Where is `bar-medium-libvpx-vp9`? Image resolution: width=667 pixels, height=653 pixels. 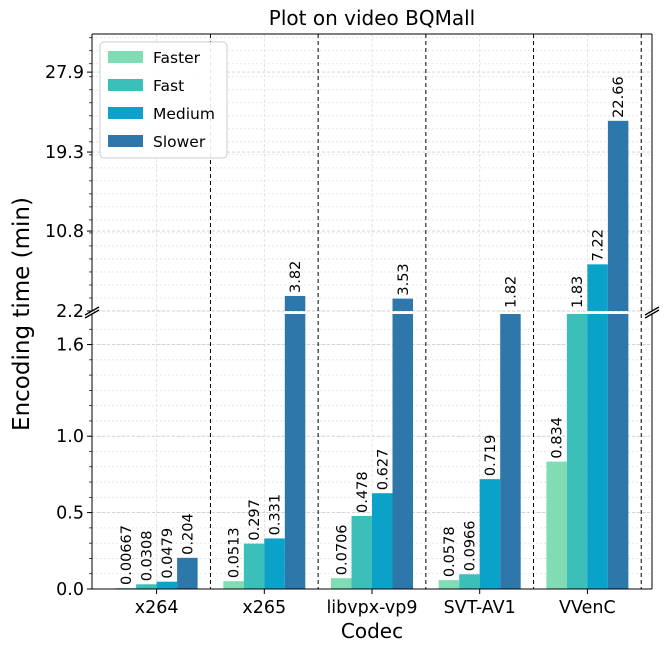
bar-medium-libvpx-vp9 is located at coordinates (382, 541).